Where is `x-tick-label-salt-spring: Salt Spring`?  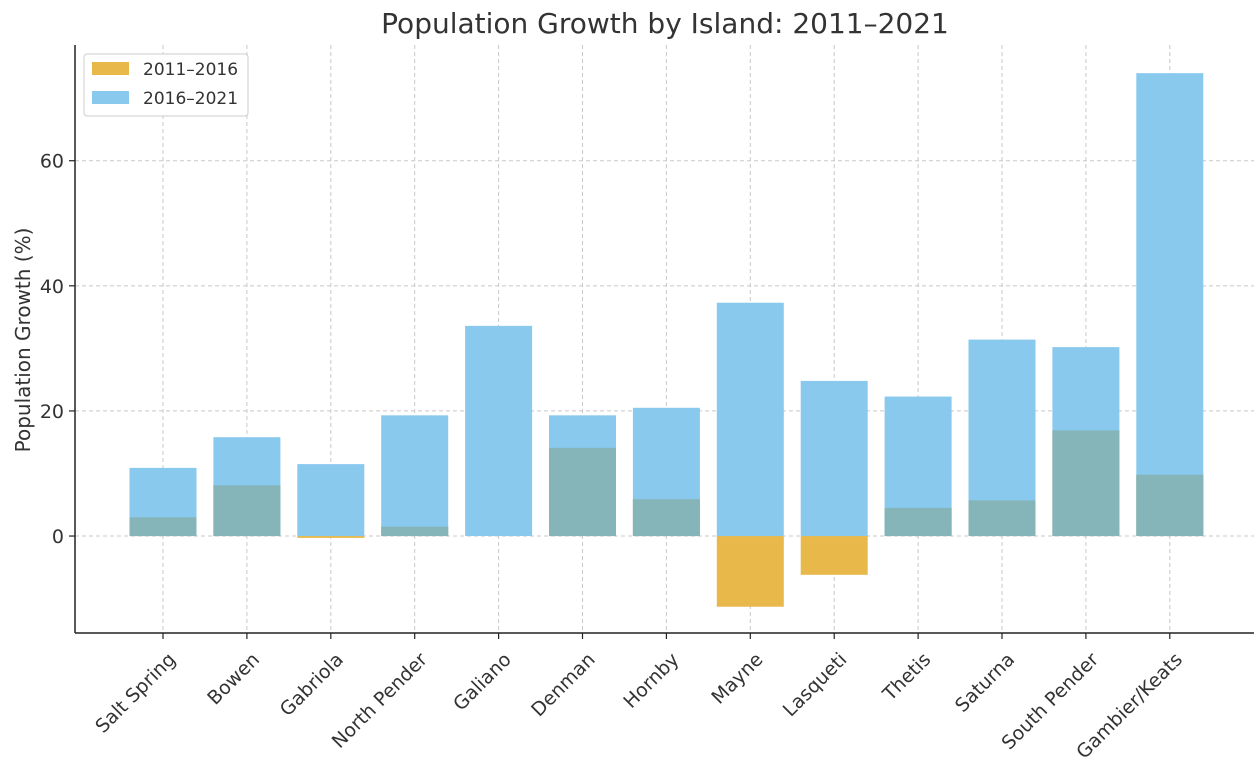 x-tick-label-salt-spring: Salt Spring is located at coordinates (135, 693).